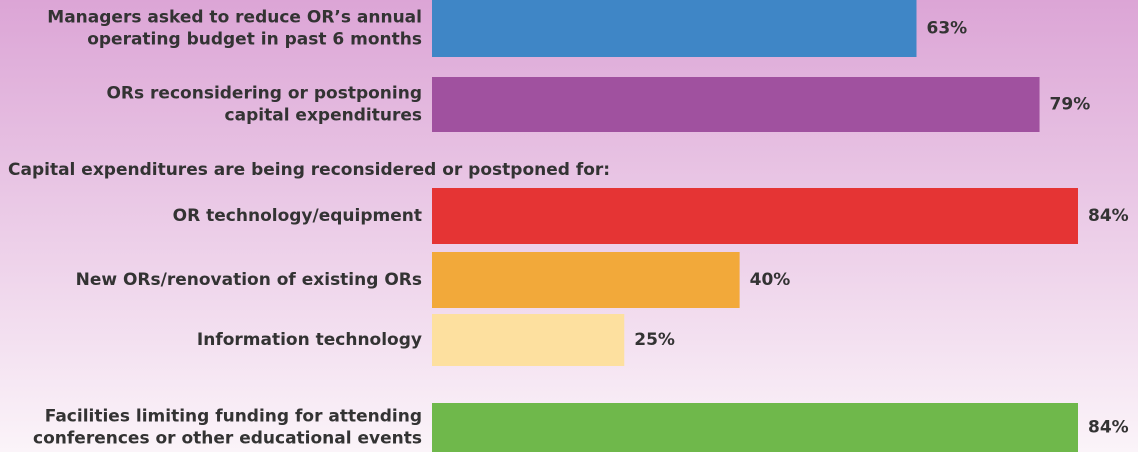  Describe the element at coordinates (234, 18) in the screenshot. I see `category-label: Managers asked to reduce OR’s annual` at that location.